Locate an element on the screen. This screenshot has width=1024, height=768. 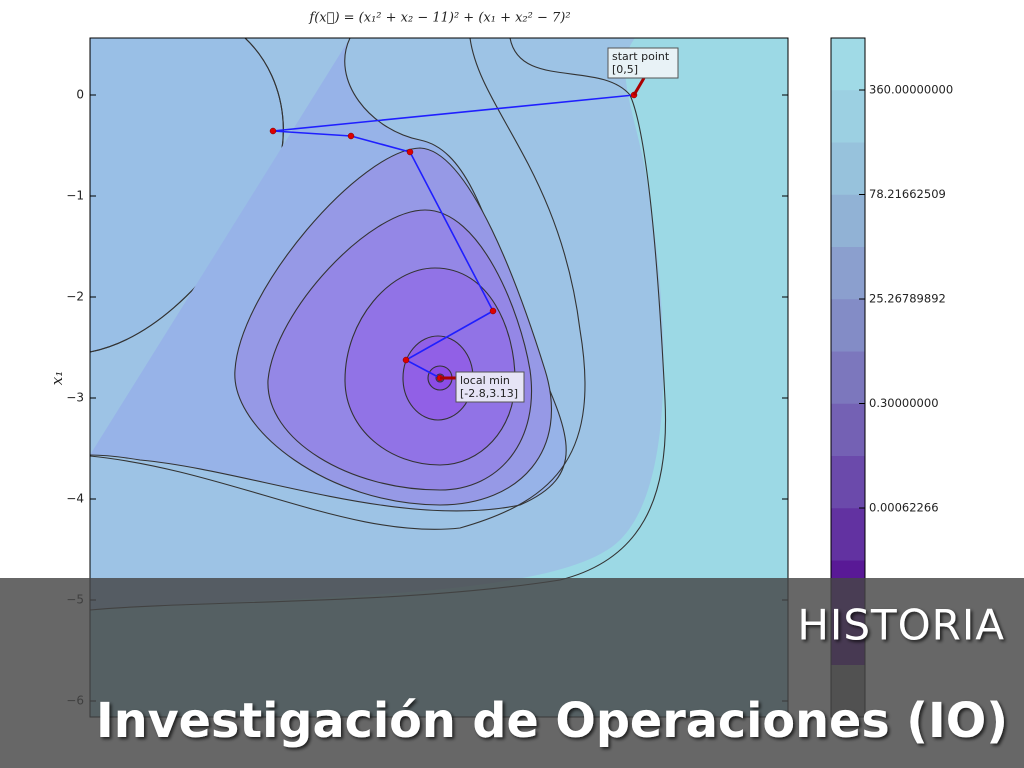
start-annotation: start point [0,5] is located at coordinates (643, 63).